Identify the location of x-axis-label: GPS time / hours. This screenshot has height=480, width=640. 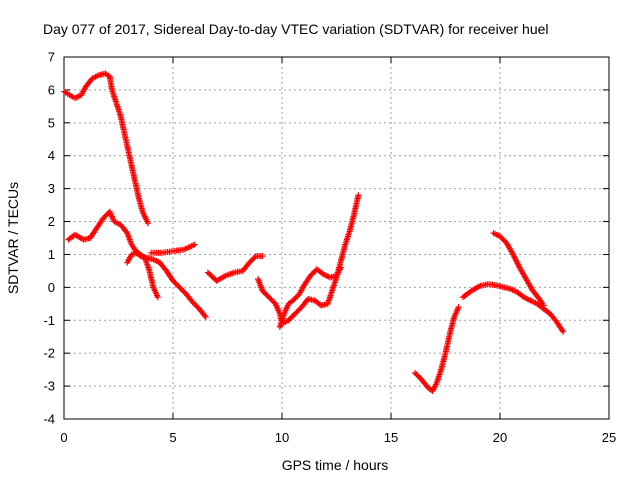
(335, 465).